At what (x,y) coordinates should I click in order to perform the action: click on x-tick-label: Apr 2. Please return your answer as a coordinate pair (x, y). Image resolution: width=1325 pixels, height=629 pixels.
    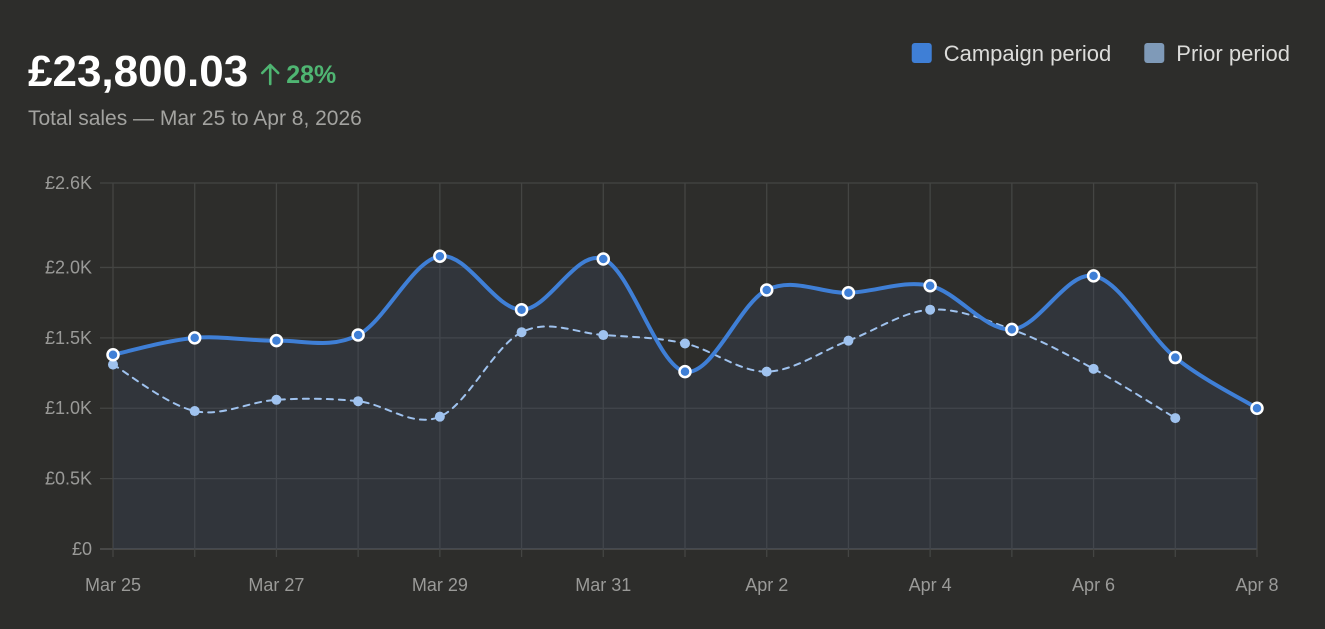
    Looking at the image, I should click on (766, 585).